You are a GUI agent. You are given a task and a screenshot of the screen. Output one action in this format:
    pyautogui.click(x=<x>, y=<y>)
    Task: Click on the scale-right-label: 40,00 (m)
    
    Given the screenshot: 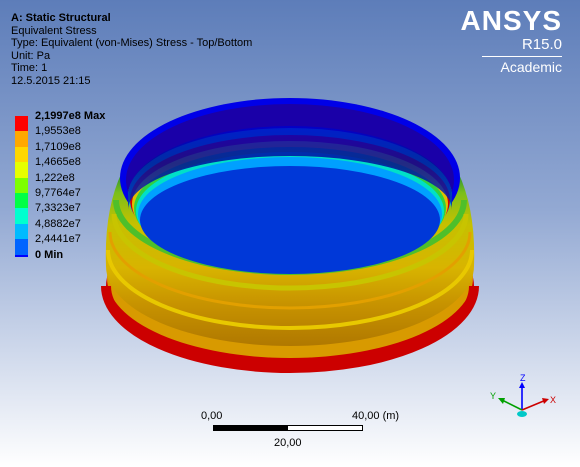 What is the action you would take?
    pyautogui.click(x=376, y=416)
    